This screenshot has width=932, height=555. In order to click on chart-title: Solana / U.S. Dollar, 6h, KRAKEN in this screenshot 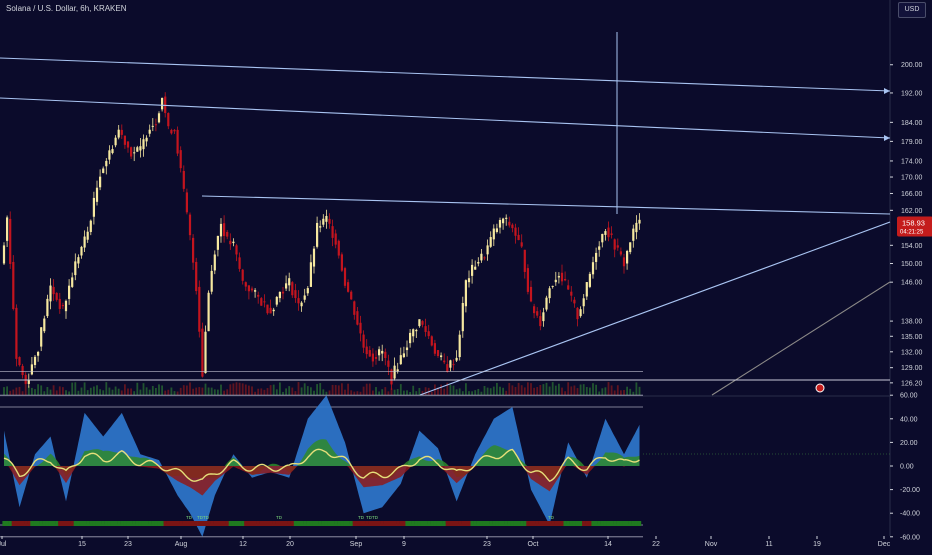, I will do `click(66, 8)`.